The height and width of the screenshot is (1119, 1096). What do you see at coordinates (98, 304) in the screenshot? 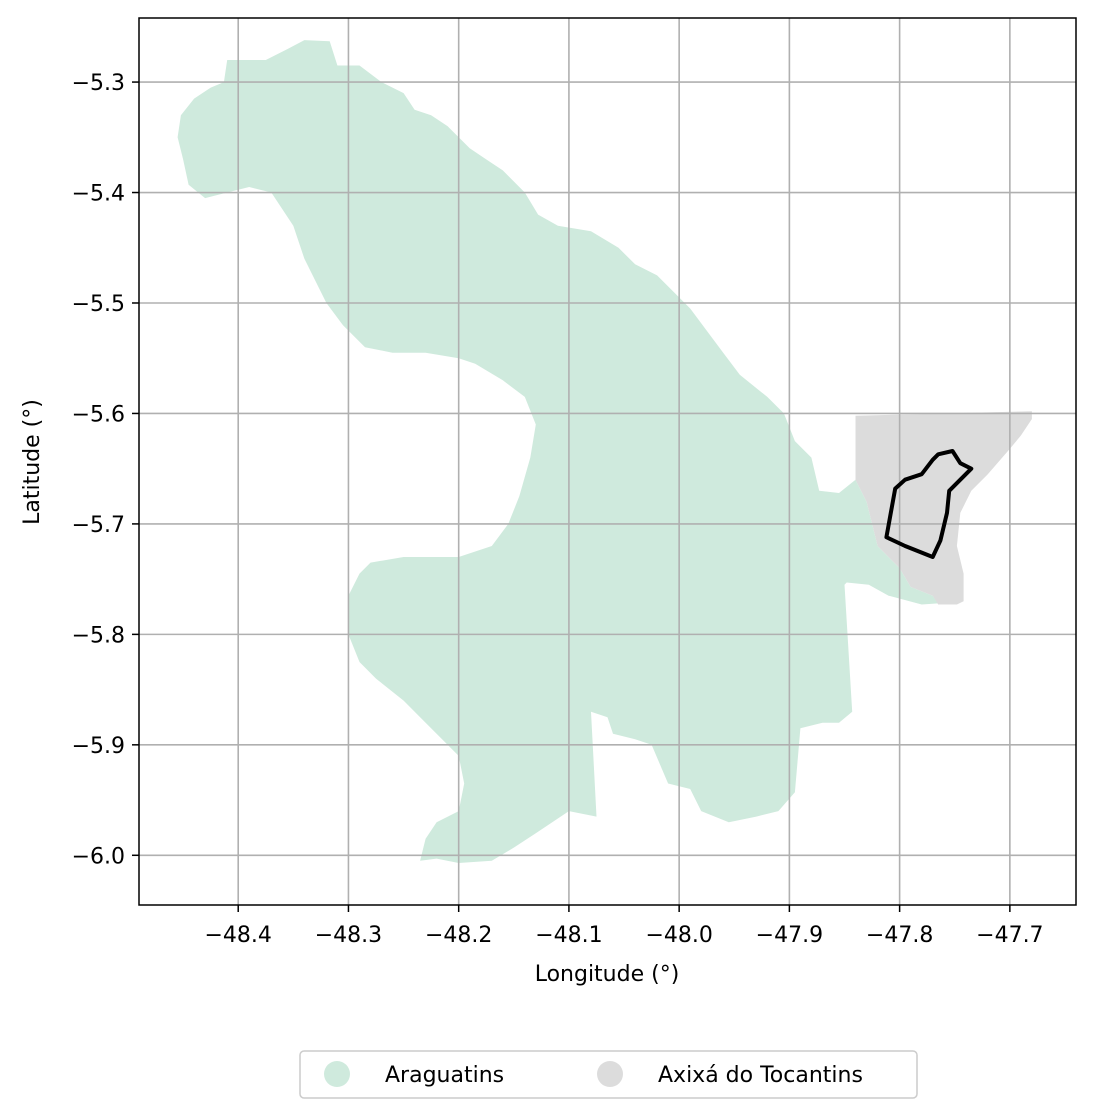
I see `y-tick-label: −5.5` at bounding box center [98, 304].